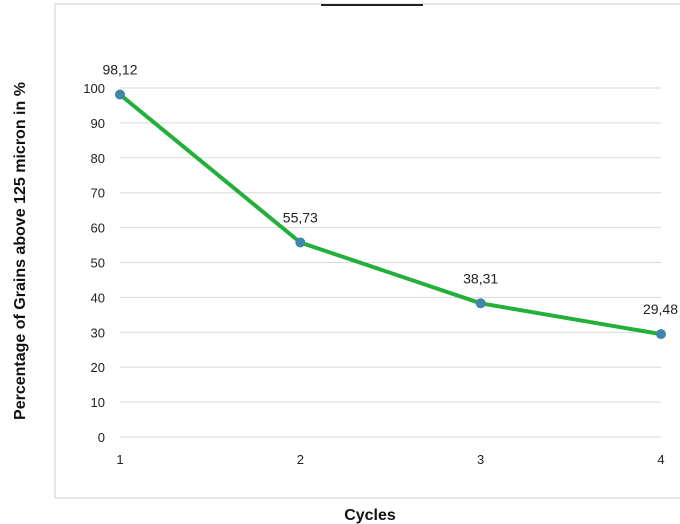 This screenshot has width=680, height=524. Describe the element at coordinates (98, 193) in the screenshot. I see `y-tick-label: 70` at that location.